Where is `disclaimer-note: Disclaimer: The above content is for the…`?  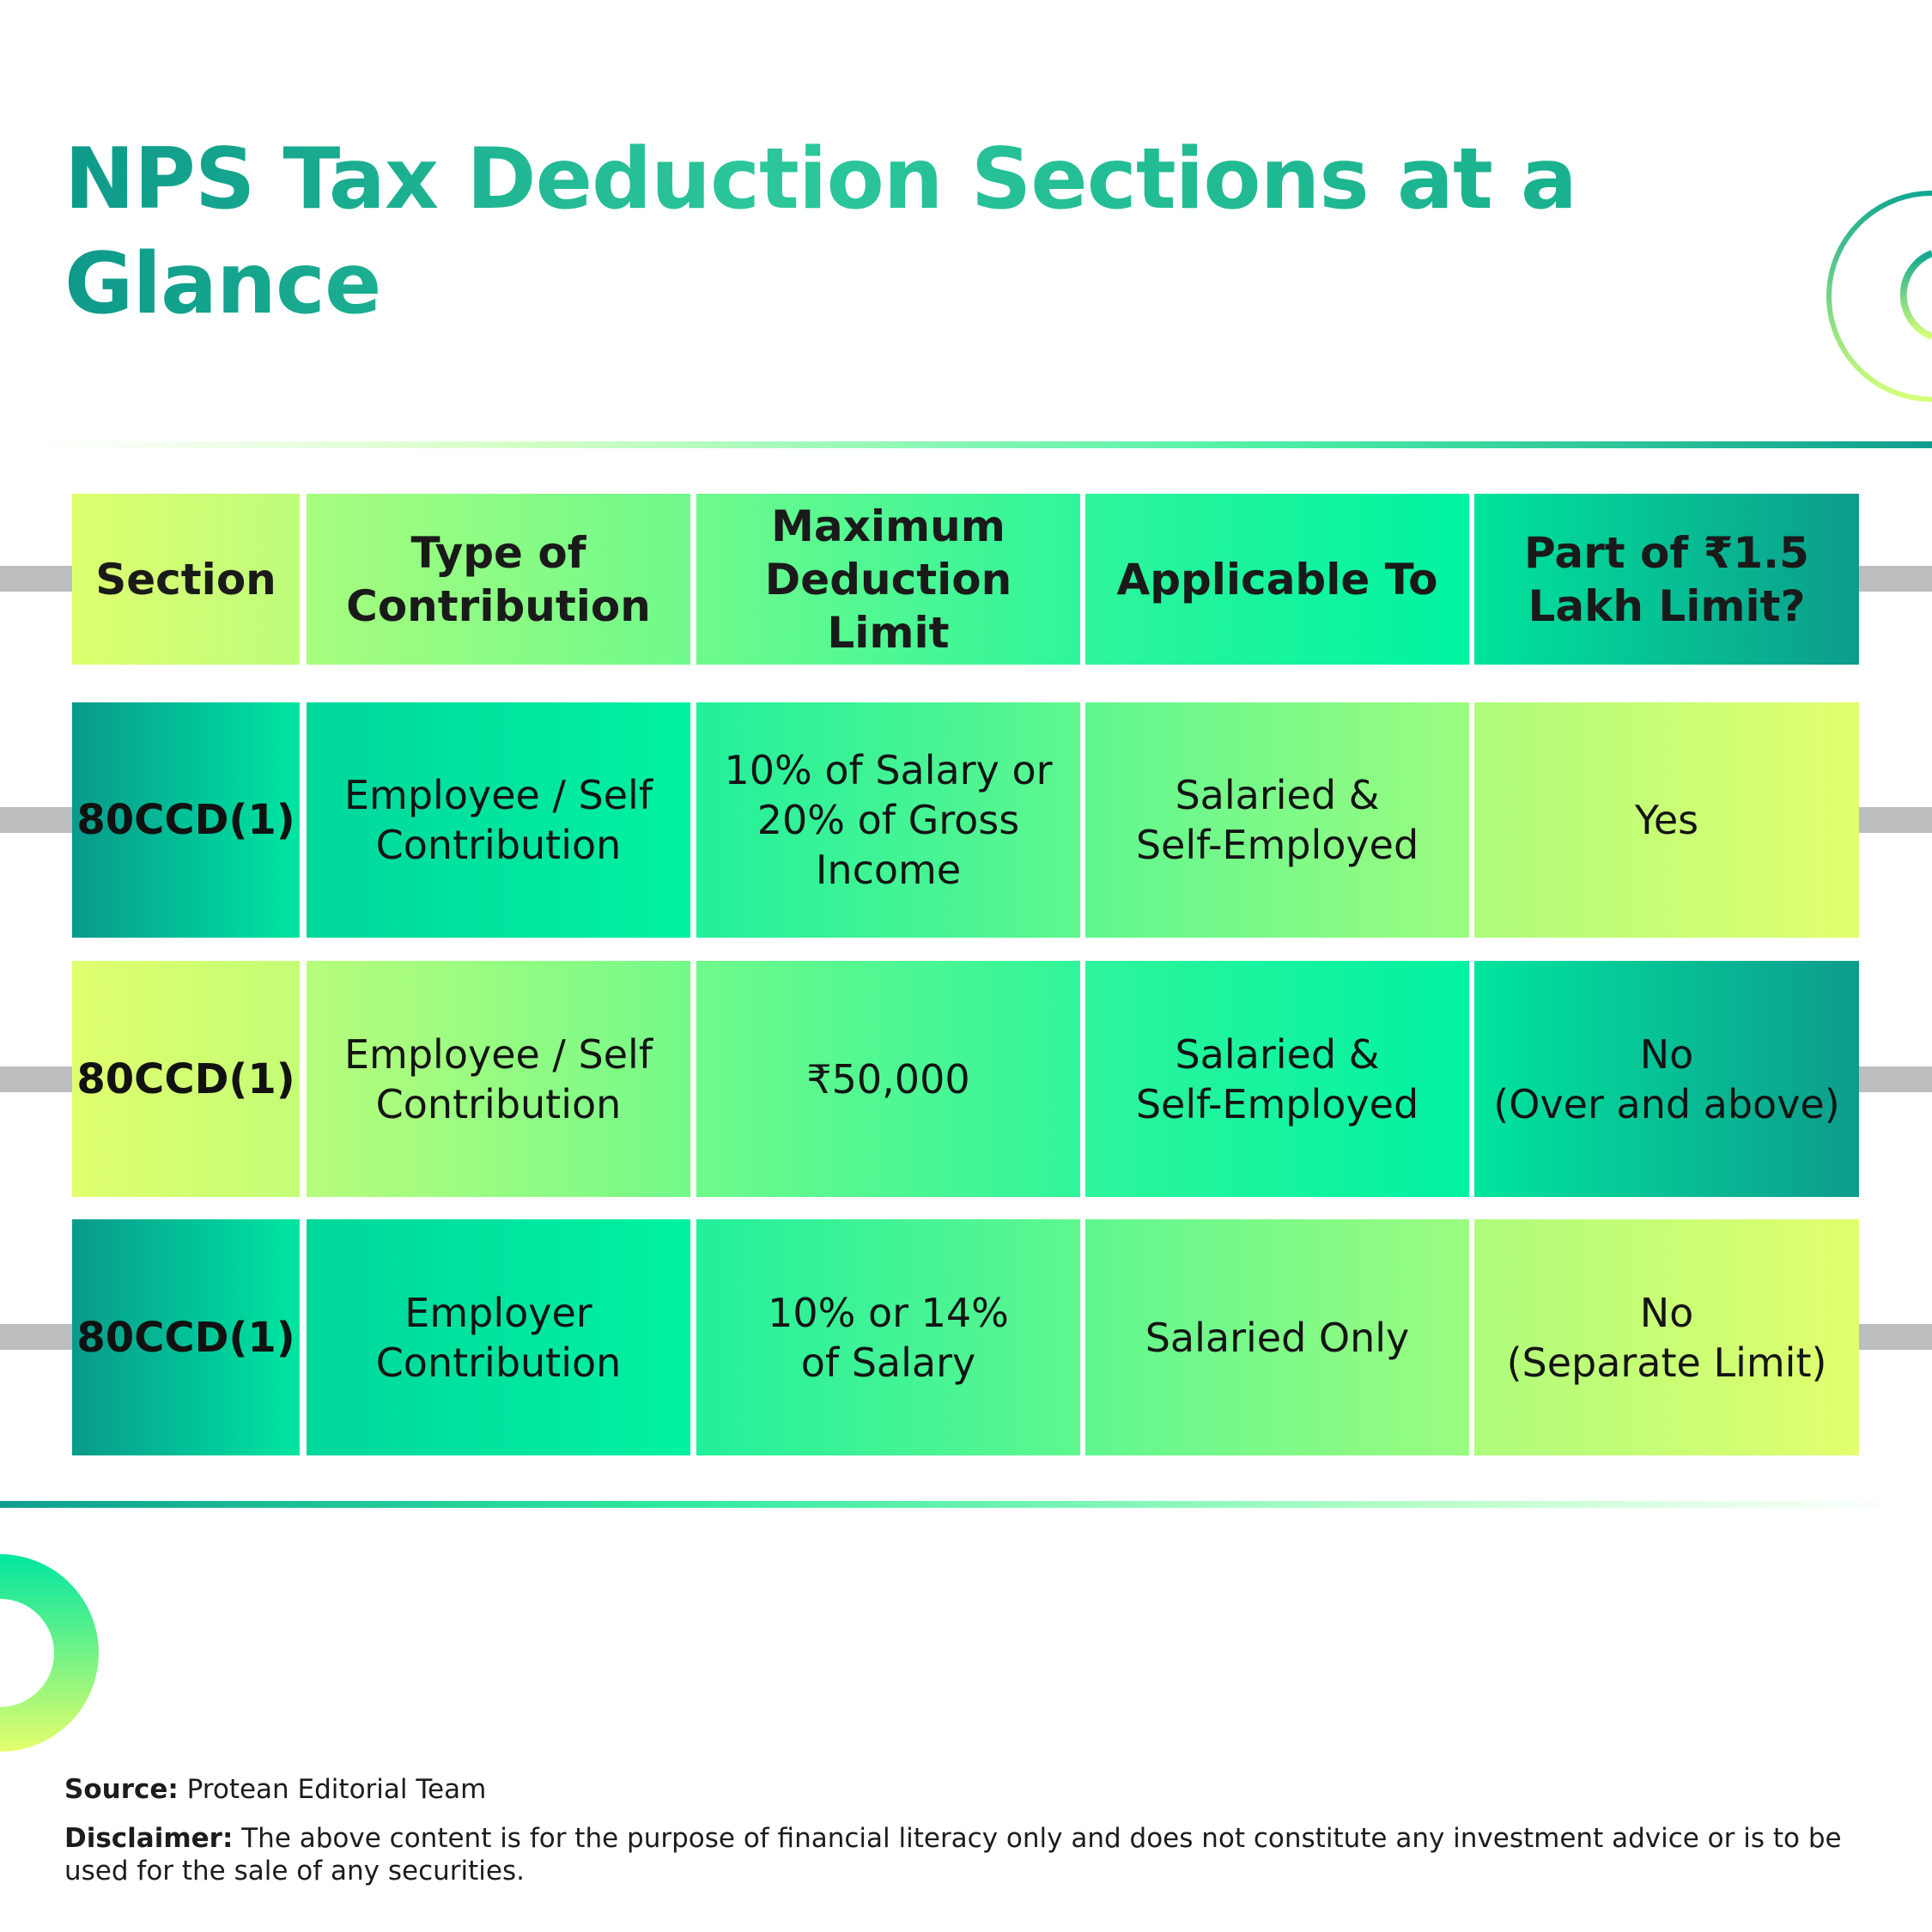
disclaimer-note: Disclaimer: The above content is for the… is located at coordinates (953, 1855).